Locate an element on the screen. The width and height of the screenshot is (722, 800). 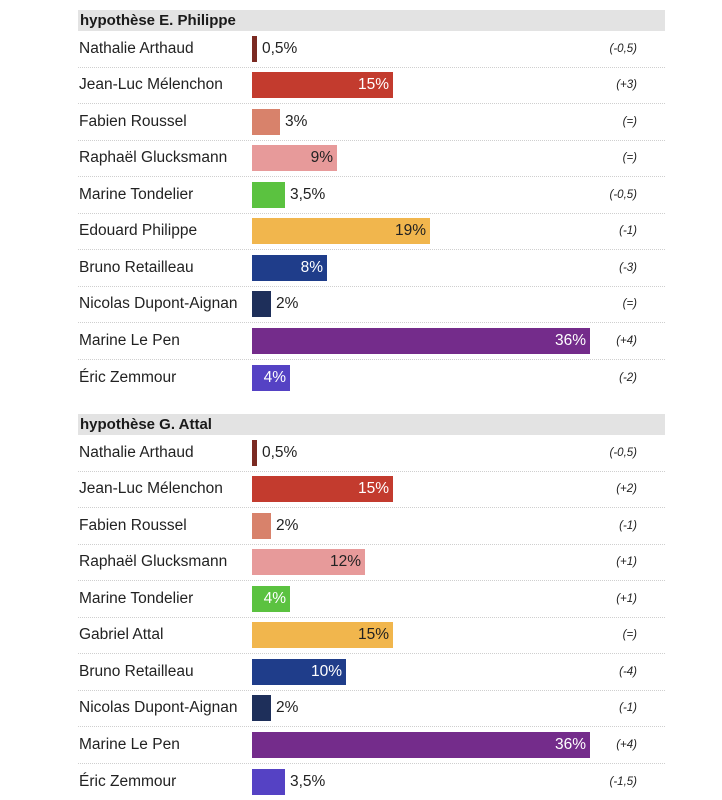
bar-row: Marine Tondelier 3,5% (-0,5) is located at coordinates (371, 195).